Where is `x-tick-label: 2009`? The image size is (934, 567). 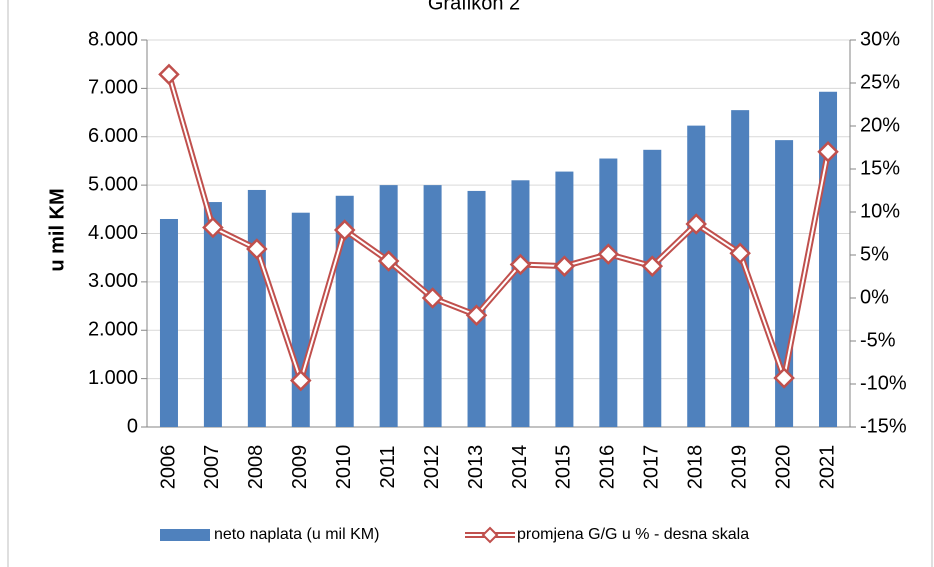 x-tick-label: 2009 is located at coordinates (300, 467).